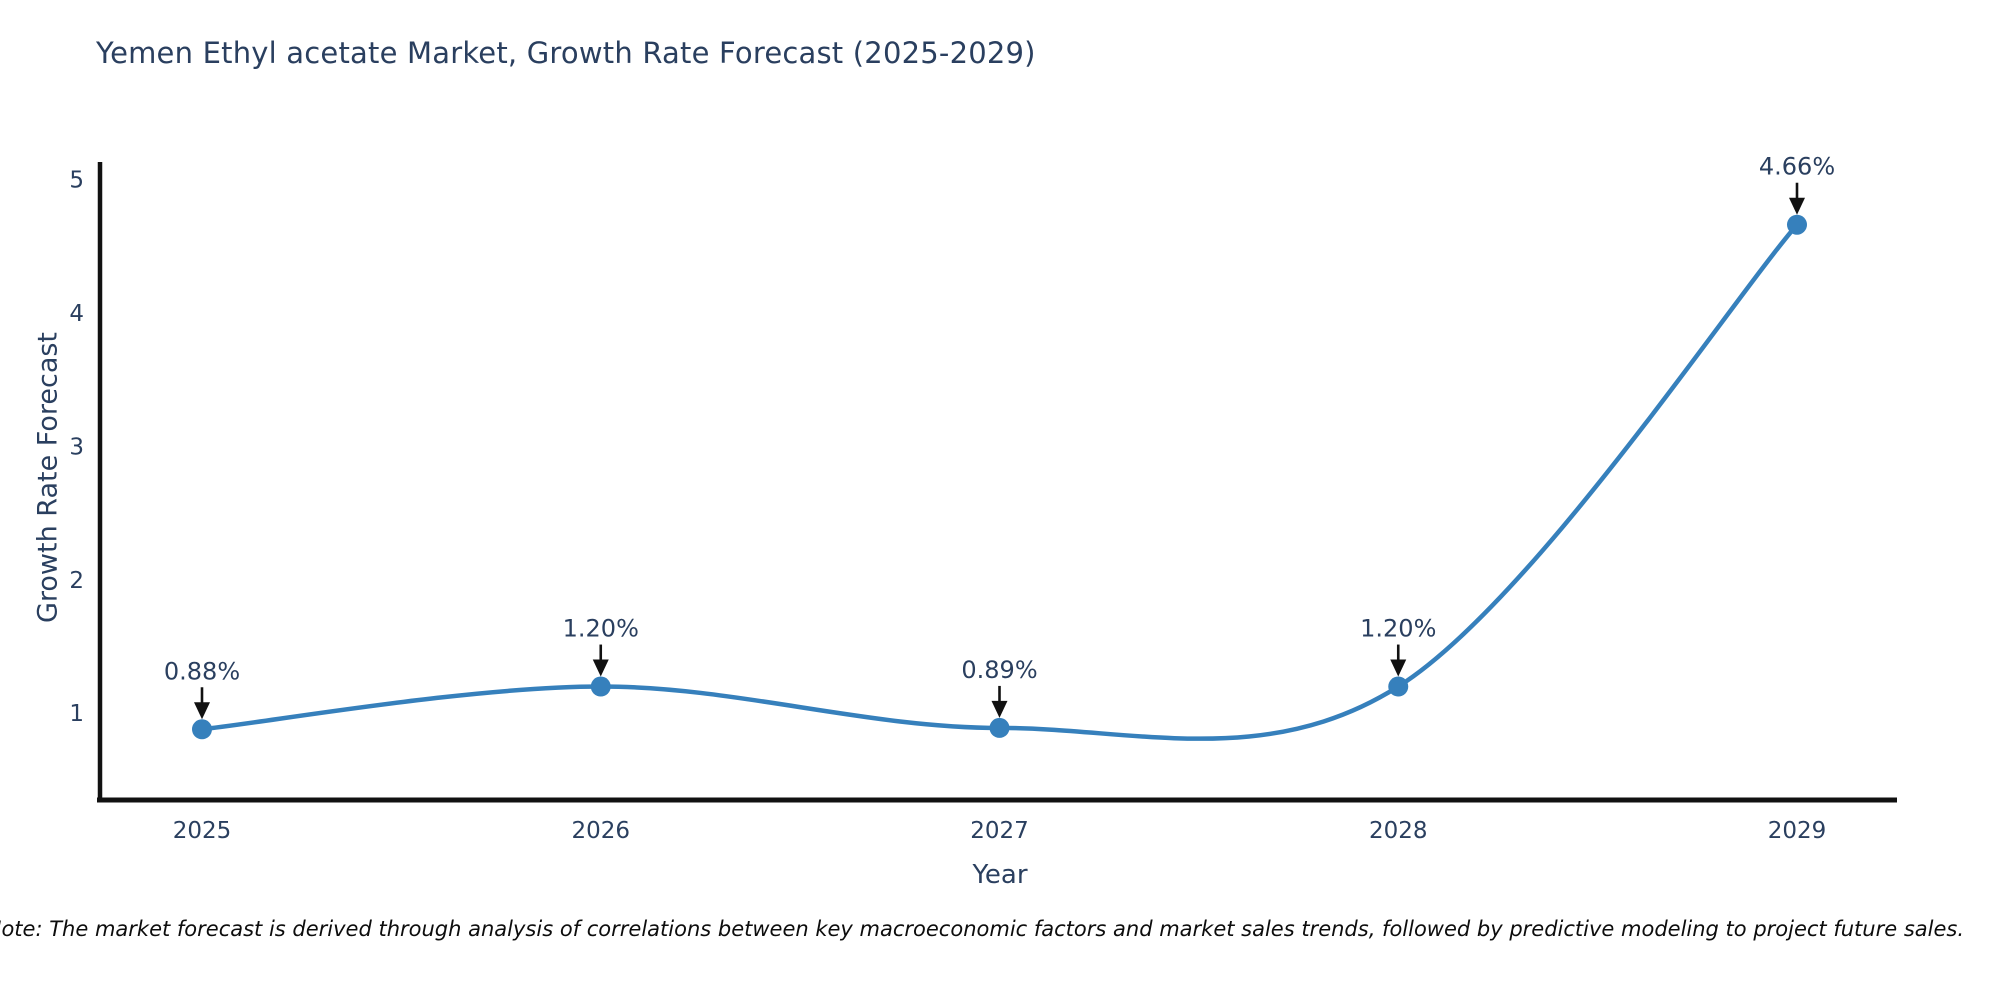 This screenshot has width=2000, height=1000. I want to click on x-tick-label: 2027, so click(999, 831).